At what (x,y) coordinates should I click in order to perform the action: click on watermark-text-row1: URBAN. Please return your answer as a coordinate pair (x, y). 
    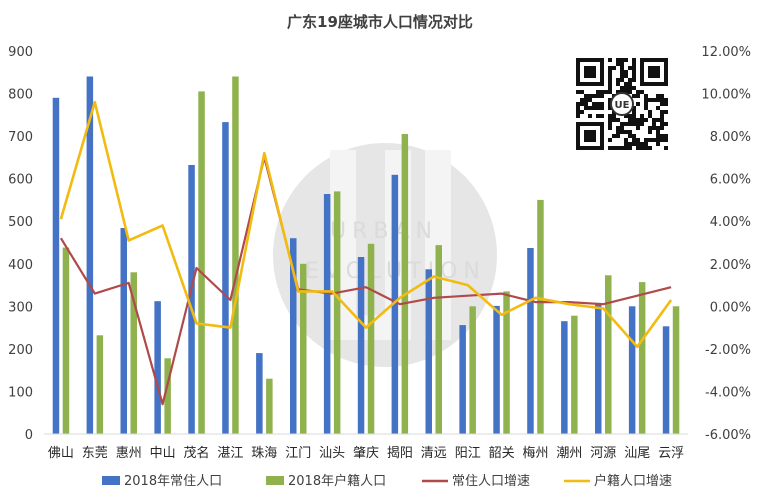
    Looking at the image, I should click on (384, 231).